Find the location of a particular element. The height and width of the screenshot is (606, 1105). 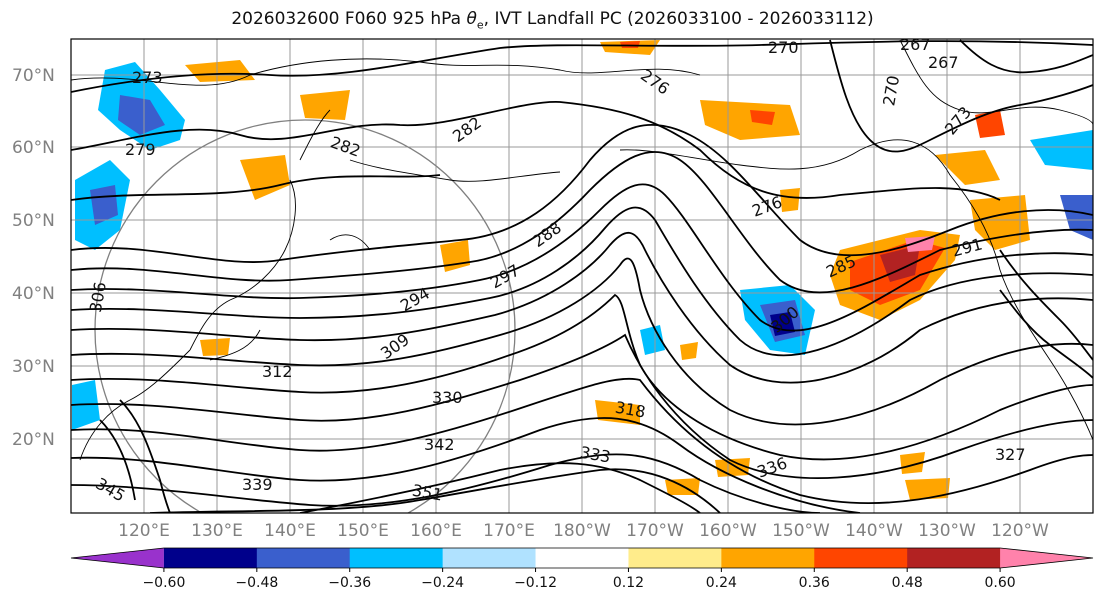

lon-label: 140°E is located at coordinates (290, 531).